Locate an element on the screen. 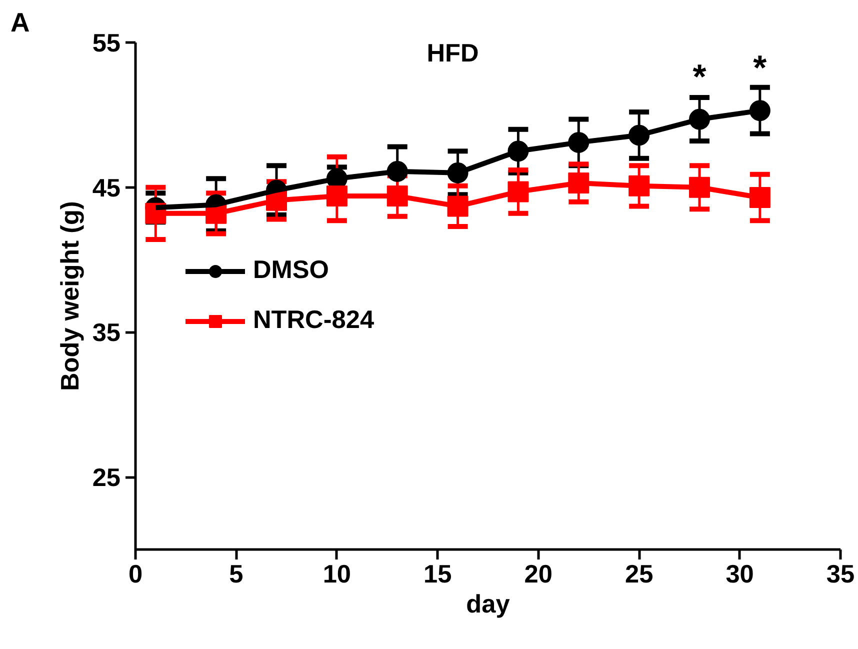 The width and height of the screenshot is (858, 649). y-tick-label: 35 is located at coordinates (106, 333).